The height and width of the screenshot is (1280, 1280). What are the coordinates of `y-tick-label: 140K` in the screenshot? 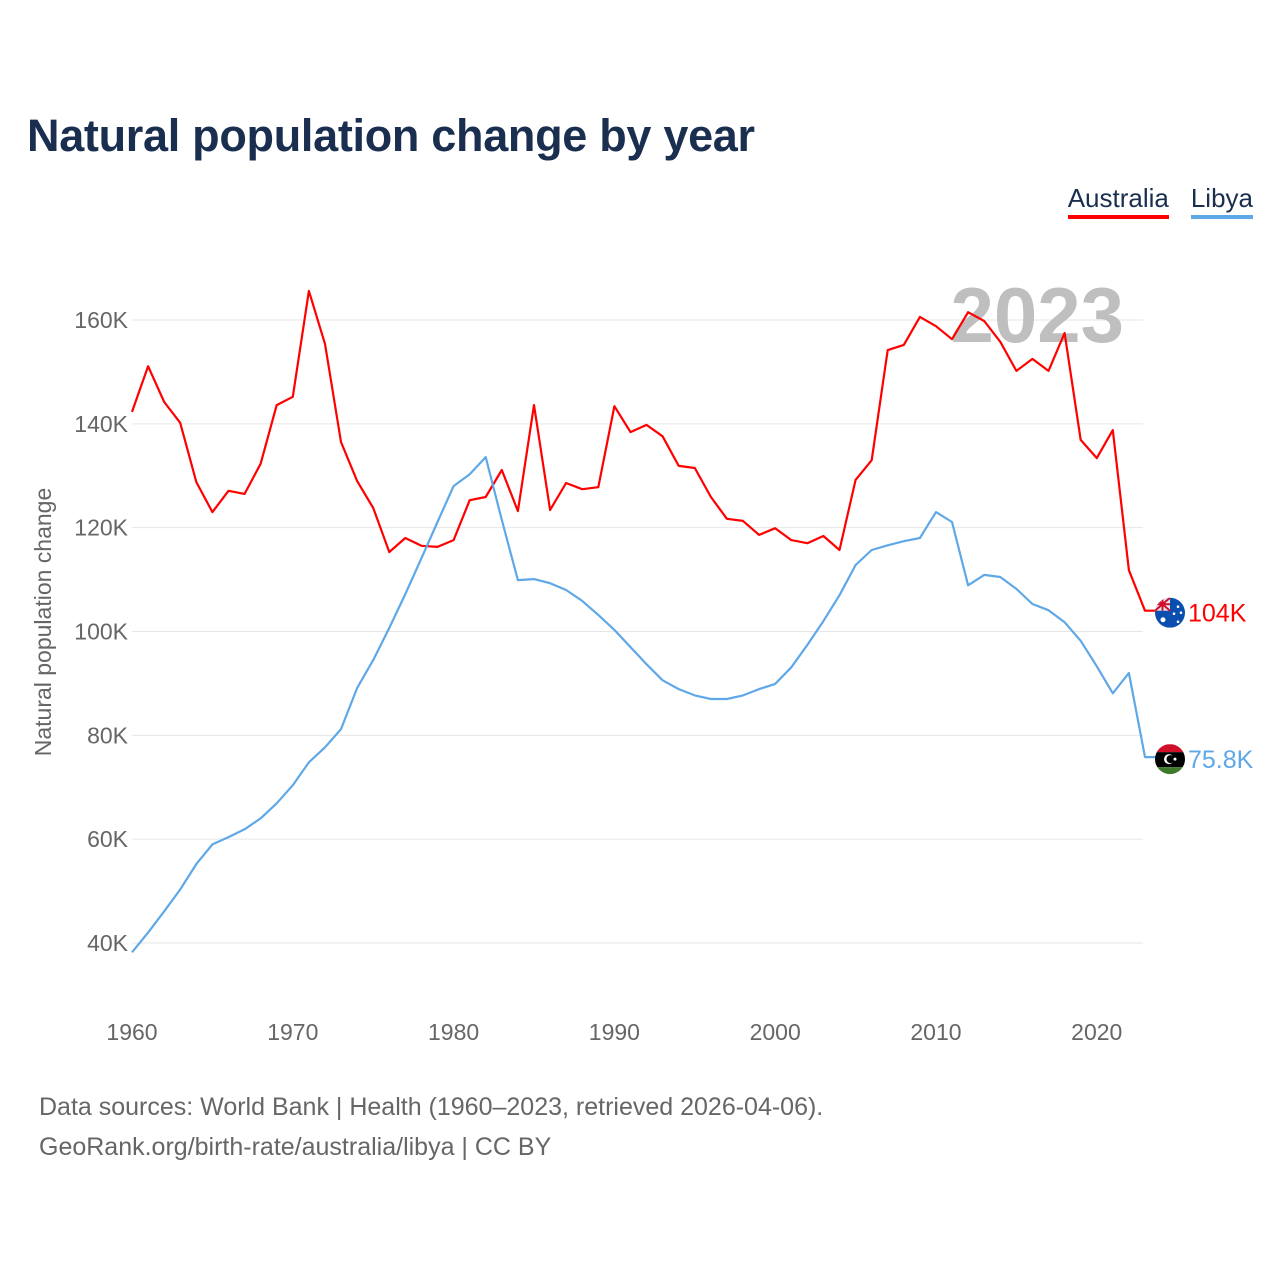 It's located at (101, 424).